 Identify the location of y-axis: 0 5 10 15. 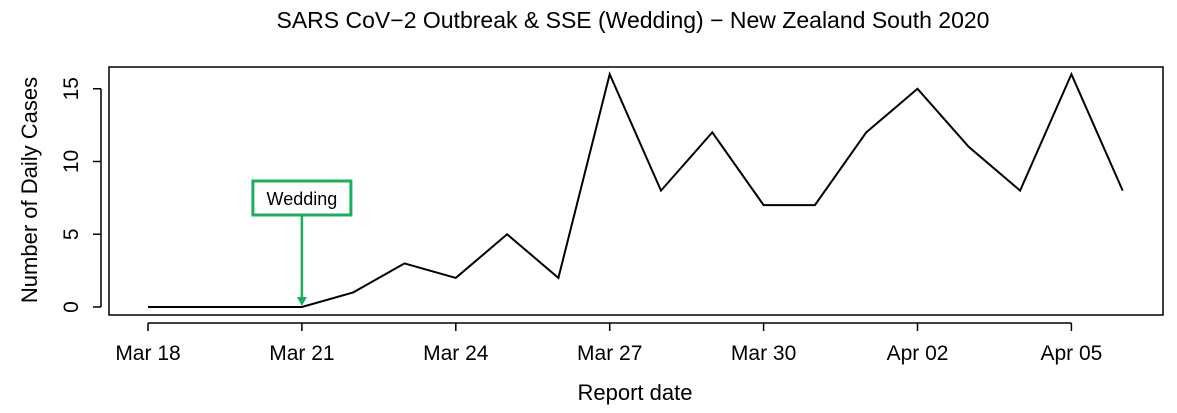
(81, 195).